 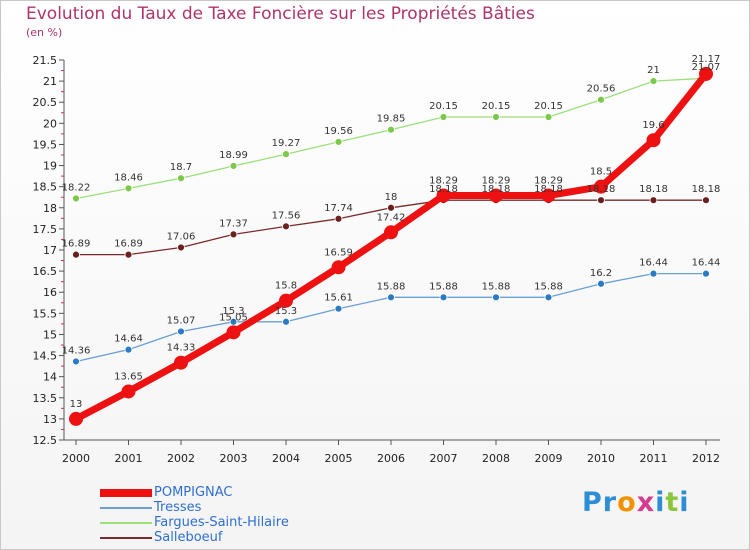 What do you see at coordinates (672, 502) in the screenshot?
I see `logo-letter: t` at bounding box center [672, 502].